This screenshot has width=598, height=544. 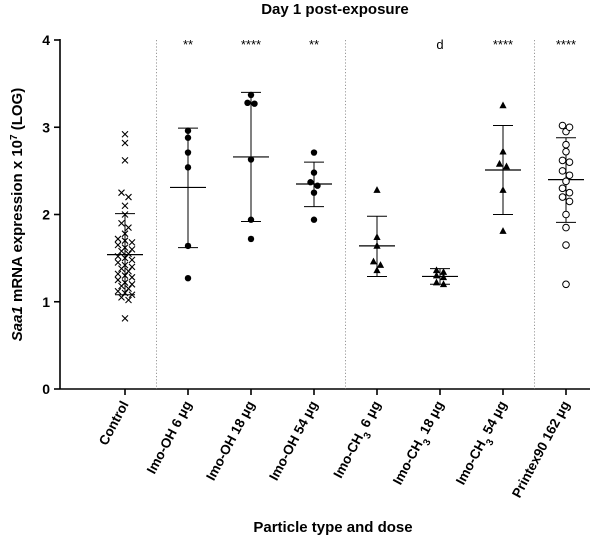 What do you see at coordinates (169, 437) in the screenshot?
I see `category-label: Imo-OH 6 μg` at bounding box center [169, 437].